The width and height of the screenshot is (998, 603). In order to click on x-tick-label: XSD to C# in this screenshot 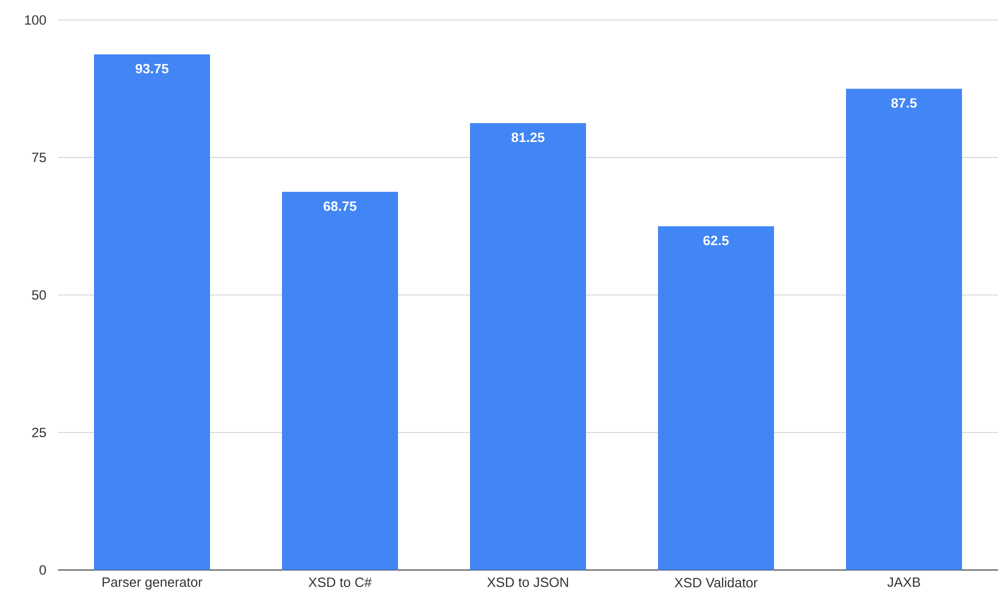, I will do `click(340, 583)`.